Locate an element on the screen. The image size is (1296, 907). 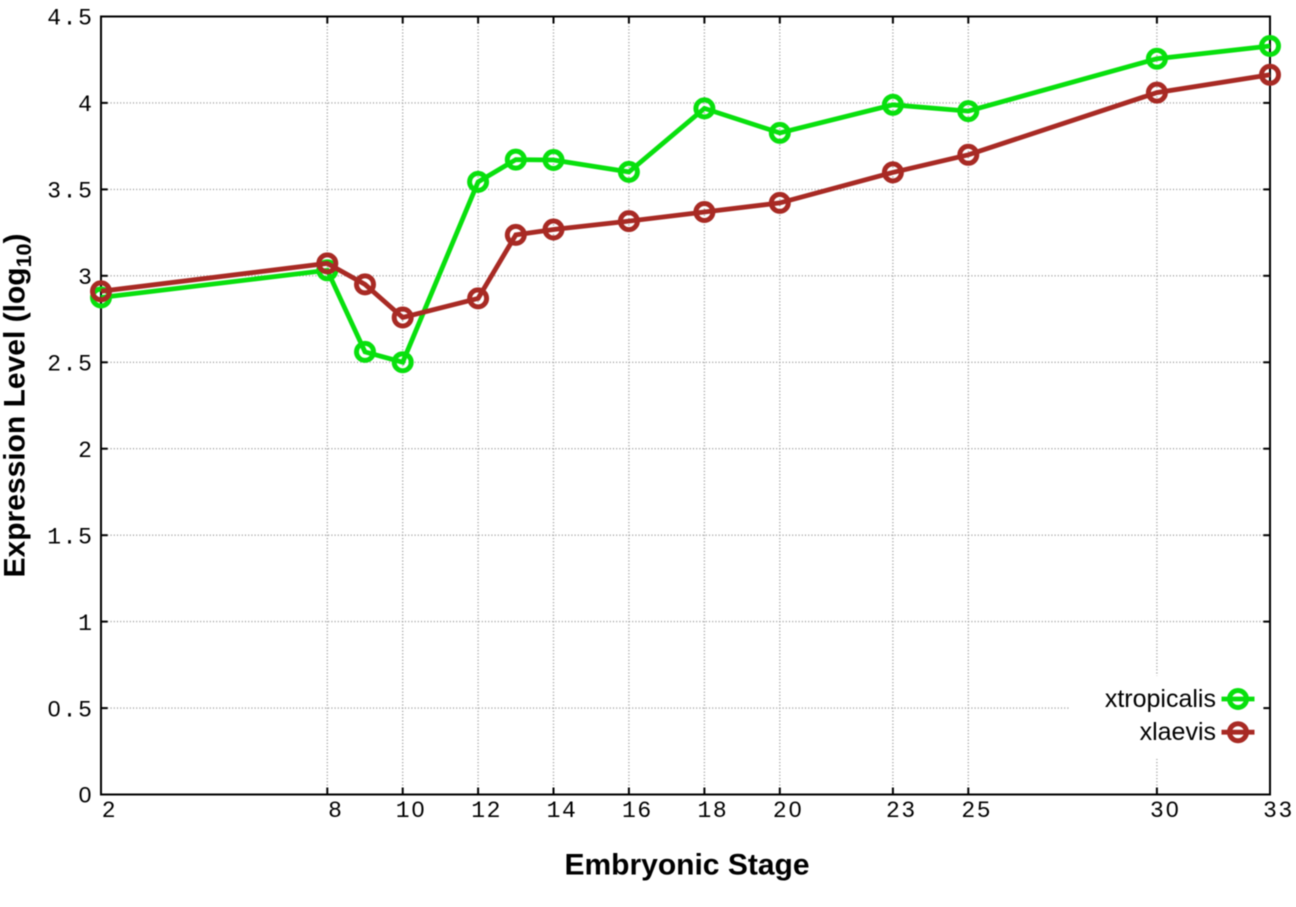
svg-text: 3.5 is located at coordinates (70, 192).